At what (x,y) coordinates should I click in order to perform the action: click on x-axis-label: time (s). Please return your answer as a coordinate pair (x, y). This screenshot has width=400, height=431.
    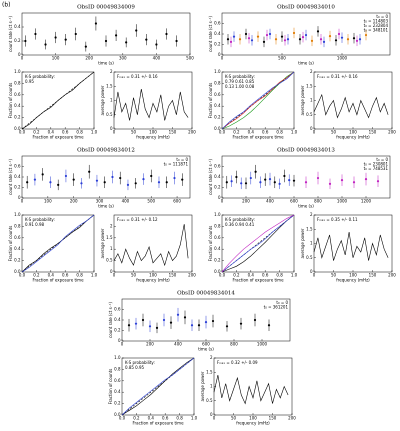
    Looking at the image, I should click on (306, 206).